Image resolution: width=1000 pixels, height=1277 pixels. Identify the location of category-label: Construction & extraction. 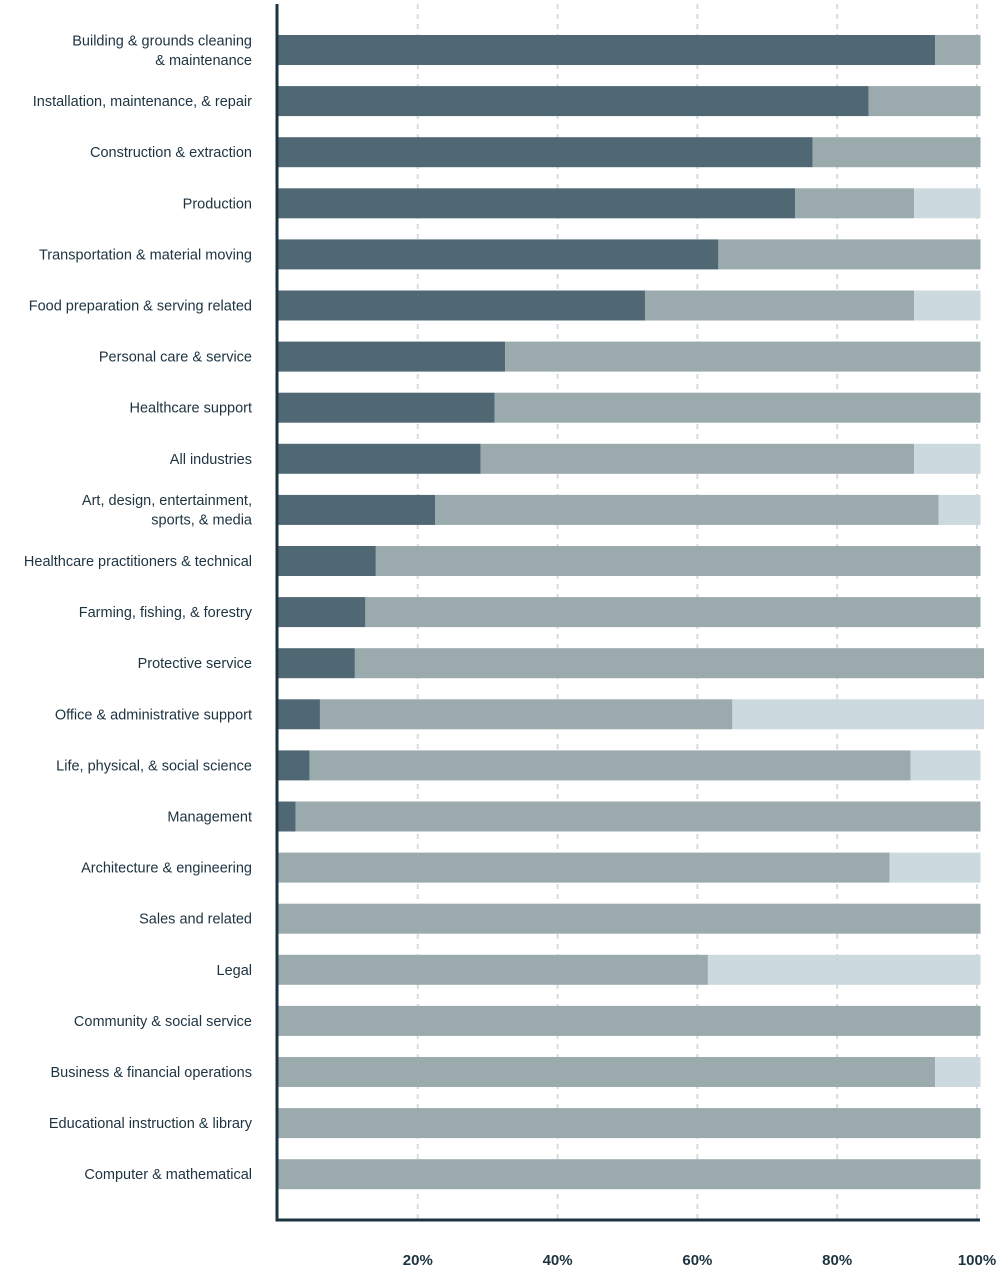
(171, 153).